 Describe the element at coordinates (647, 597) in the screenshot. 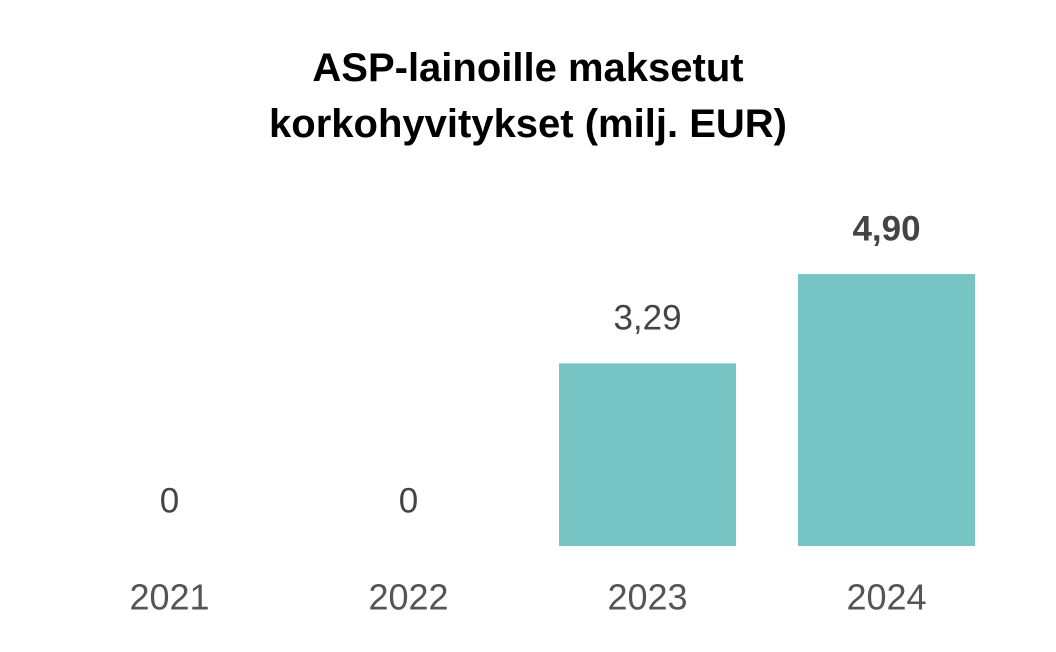

I see `x-tick-label: 2023` at that location.